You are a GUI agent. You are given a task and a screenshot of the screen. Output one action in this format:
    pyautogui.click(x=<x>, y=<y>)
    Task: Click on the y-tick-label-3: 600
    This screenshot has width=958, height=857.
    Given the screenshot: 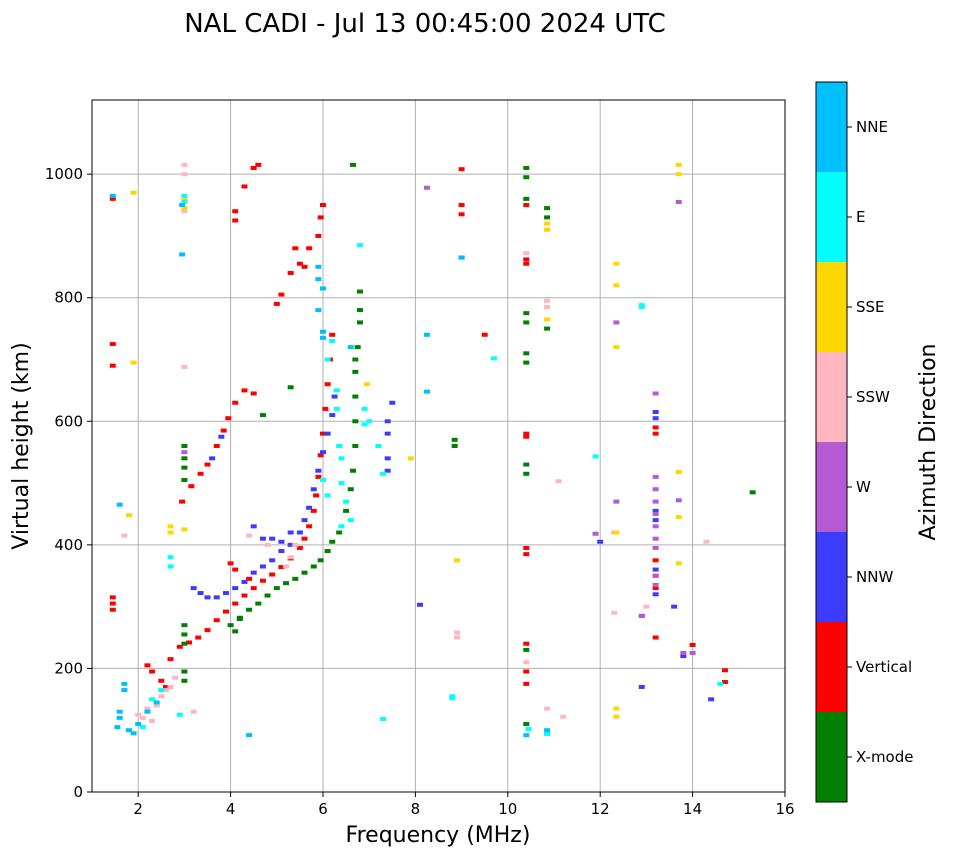 What is the action you would take?
    pyautogui.click(x=68, y=421)
    